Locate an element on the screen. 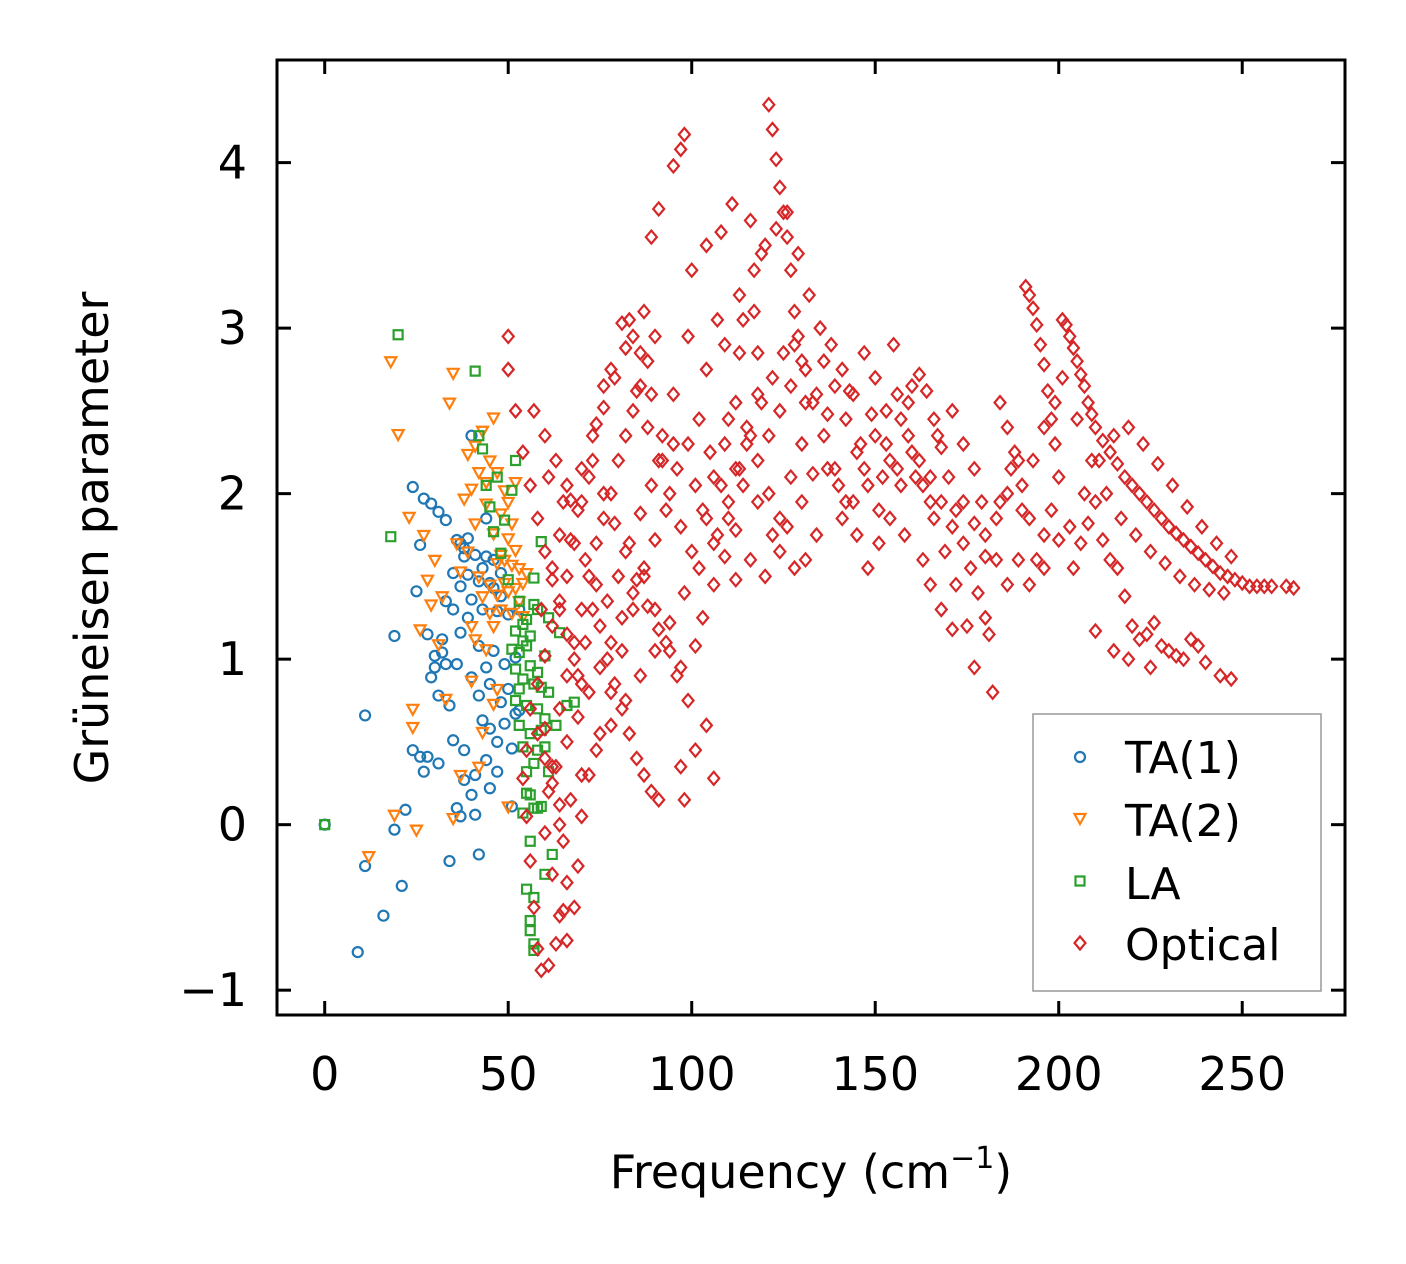 This screenshot has height=1264, width=1406. x-axis-label-close: ) is located at coordinates (1003, 1172).